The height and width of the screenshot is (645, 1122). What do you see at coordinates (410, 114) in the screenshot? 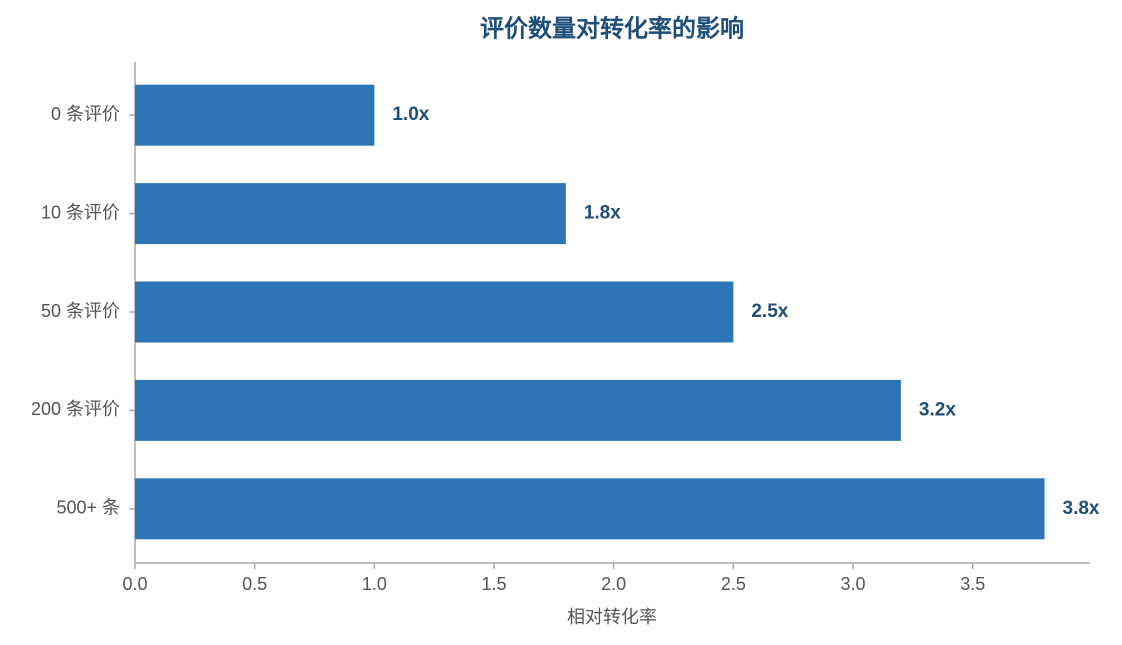
I see `value-label: 1.0x` at bounding box center [410, 114].